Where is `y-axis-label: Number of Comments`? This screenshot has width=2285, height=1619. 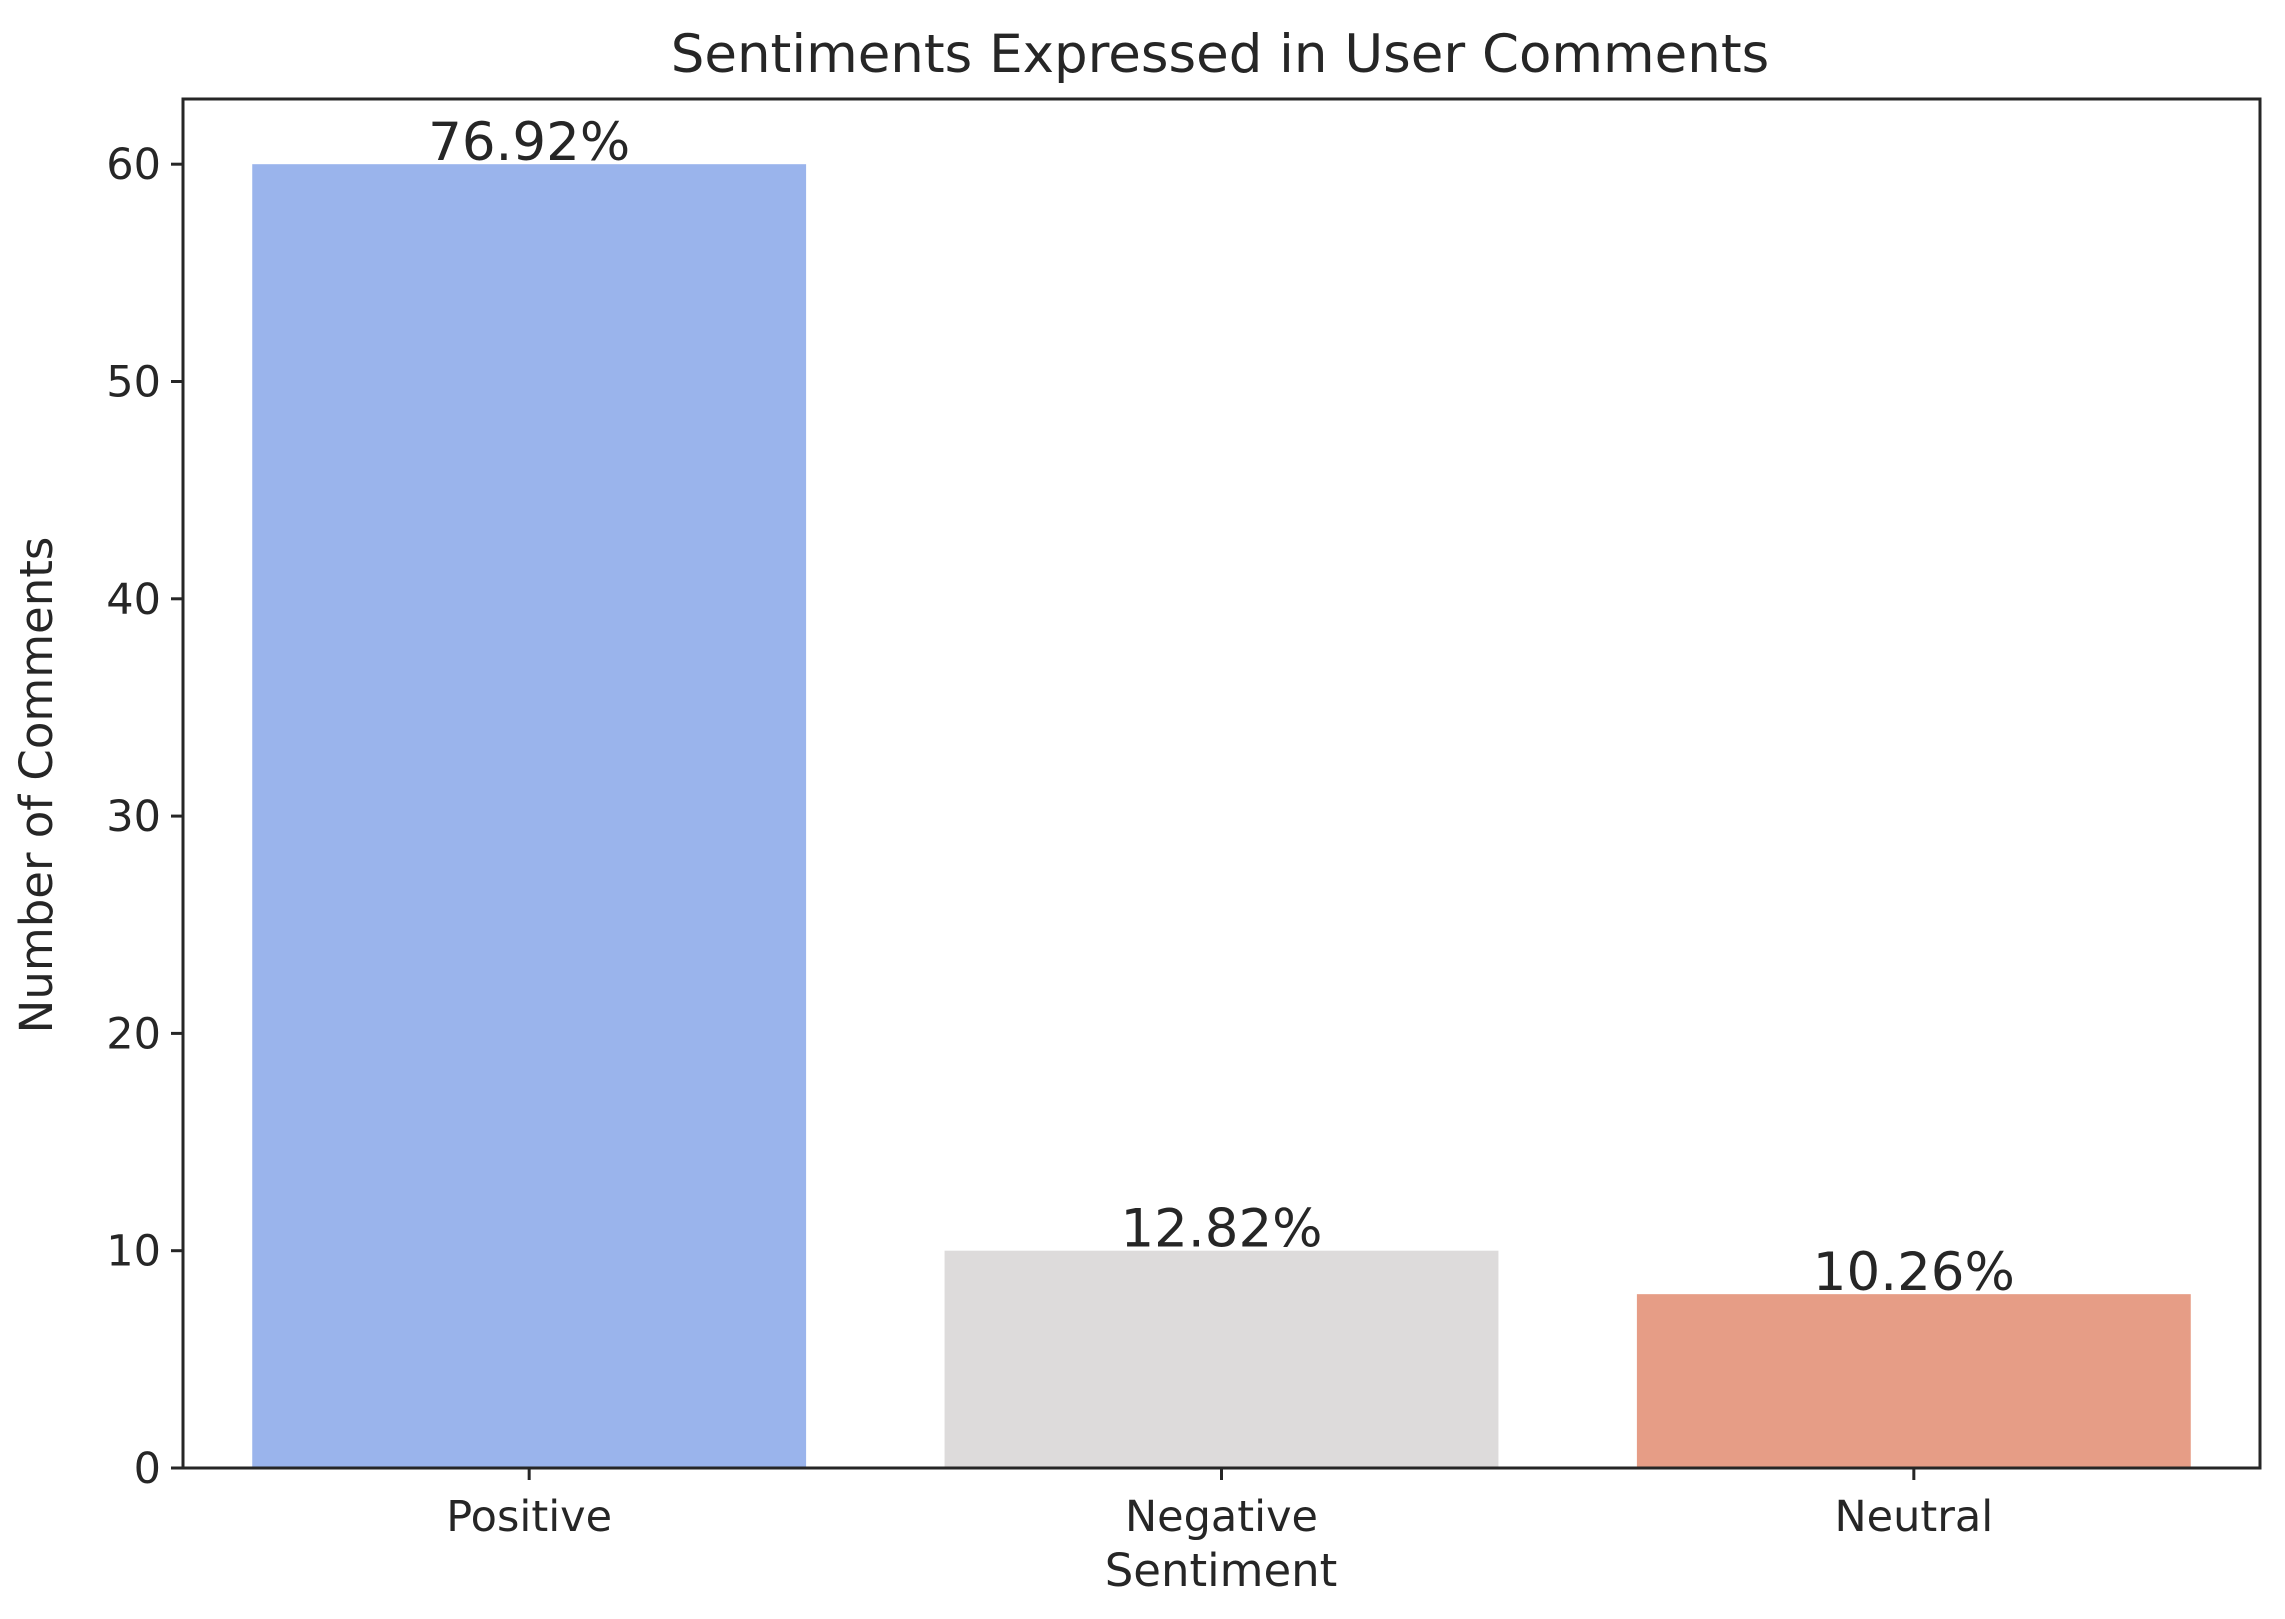 y-axis-label: Number of Comments is located at coordinates (36, 785).